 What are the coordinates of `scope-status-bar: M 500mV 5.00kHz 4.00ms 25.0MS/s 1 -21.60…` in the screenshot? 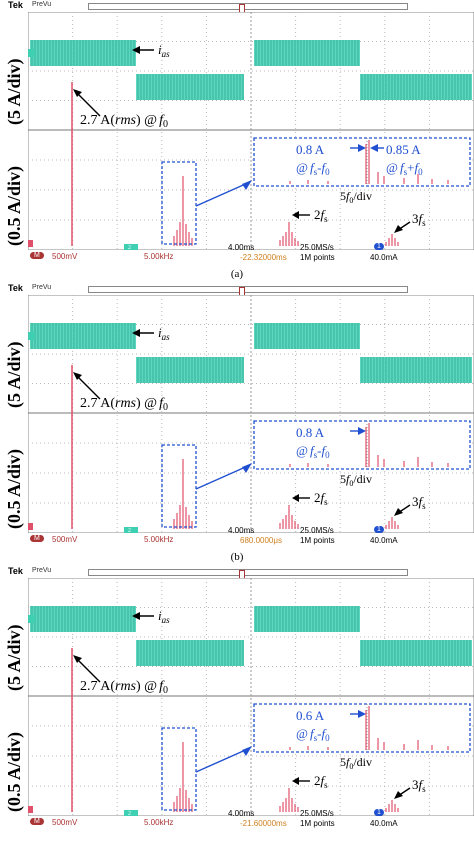 It's located at (237, 824).